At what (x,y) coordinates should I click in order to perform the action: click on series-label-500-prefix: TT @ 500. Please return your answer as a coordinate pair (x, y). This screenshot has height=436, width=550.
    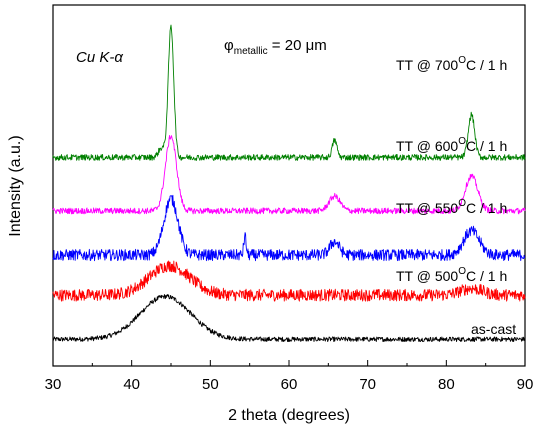
    Looking at the image, I should click on (427, 276).